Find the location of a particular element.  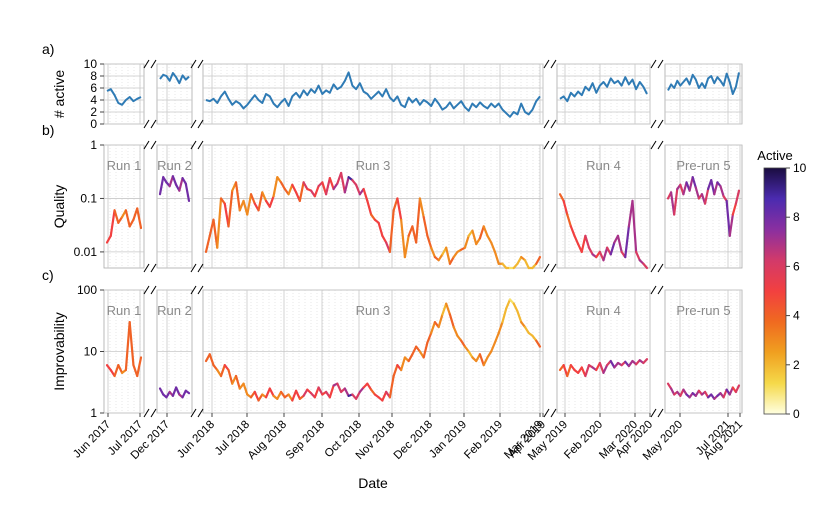

x-axis-label: Date is located at coordinates (373, 483).